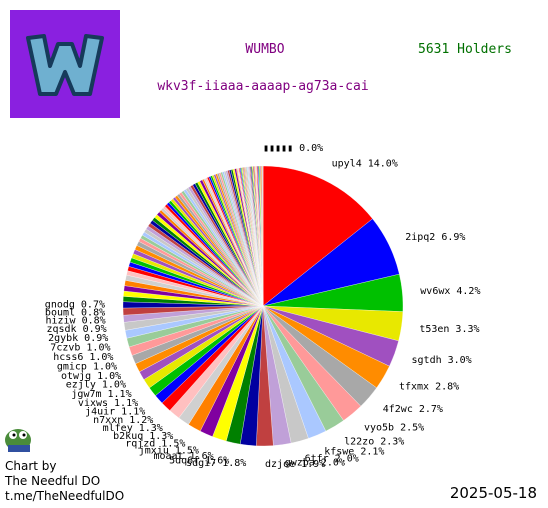 The image size is (548, 508). What do you see at coordinates (359, 442) in the screenshot?
I see `slice-name: l22zo` at bounding box center [359, 442].